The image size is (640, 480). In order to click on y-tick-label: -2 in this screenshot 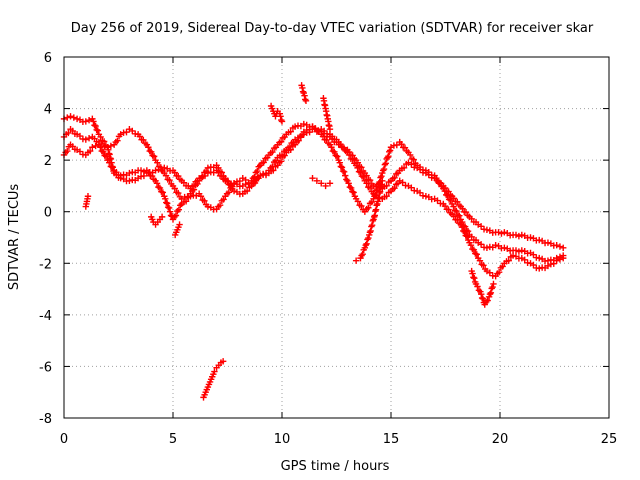, I will do `click(45, 264)`.